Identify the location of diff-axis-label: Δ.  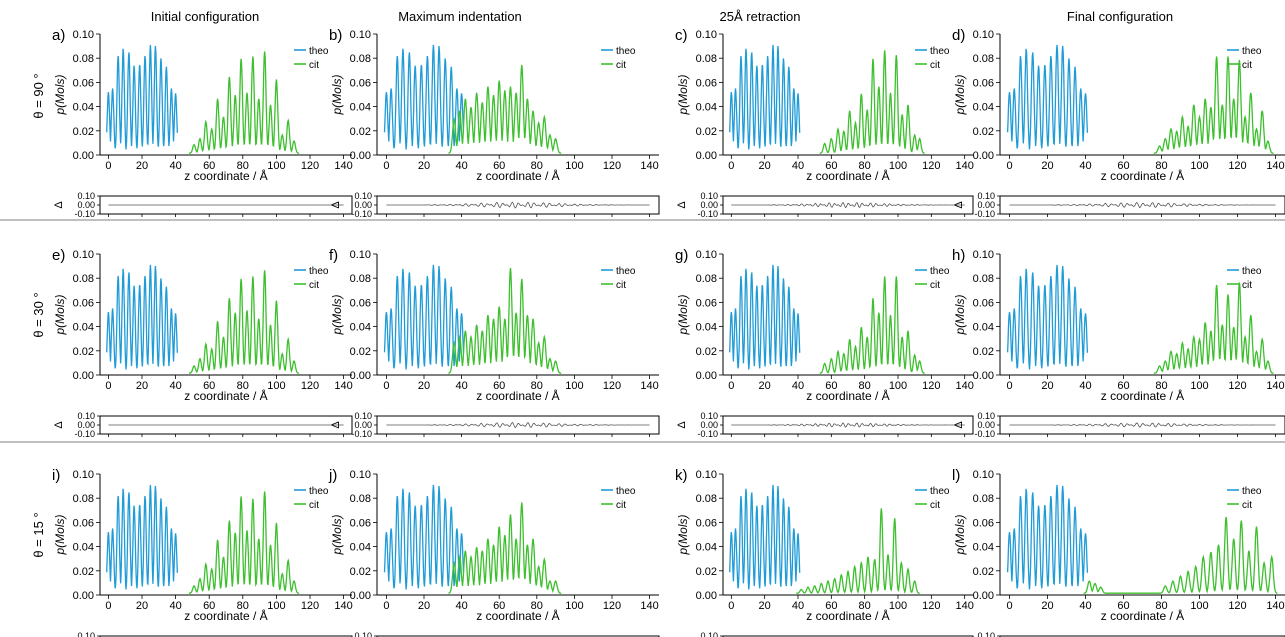
(959, 425).